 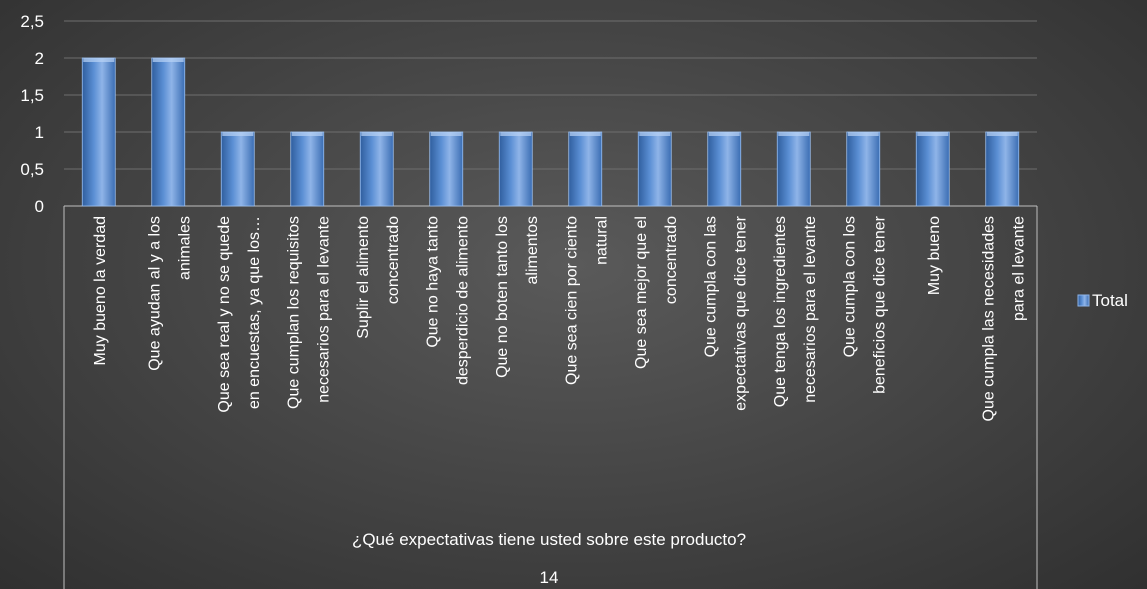 I want to click on y-tick-label: 1, so click(x=39, y=132).